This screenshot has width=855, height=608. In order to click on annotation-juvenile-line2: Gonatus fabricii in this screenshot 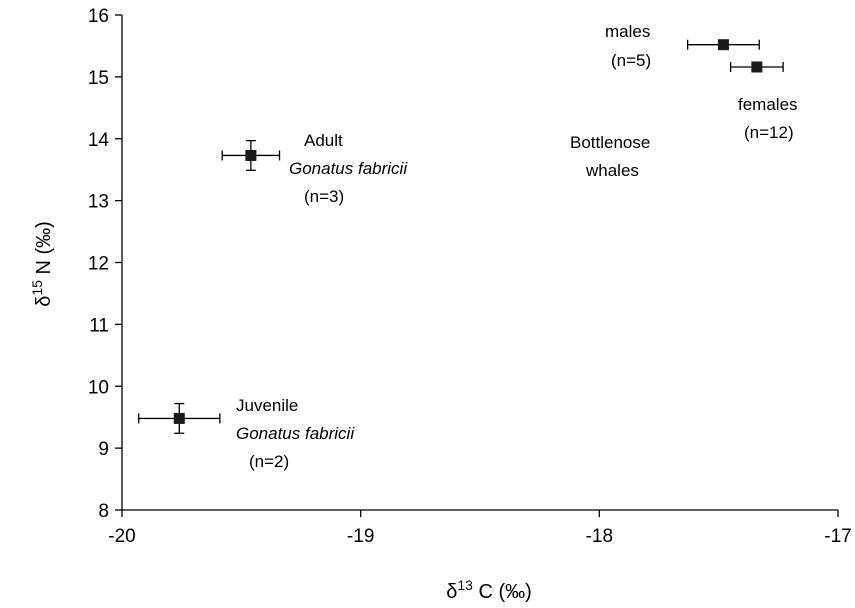, I will do `click(295, 433)`.